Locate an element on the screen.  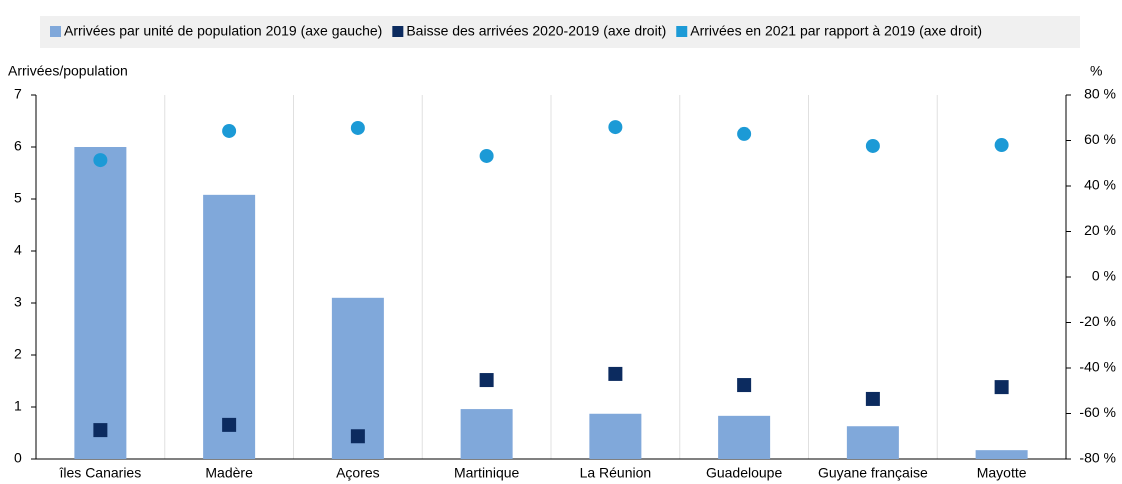
y2-tick-label: 60 % is located at coordinates (1100, 139).